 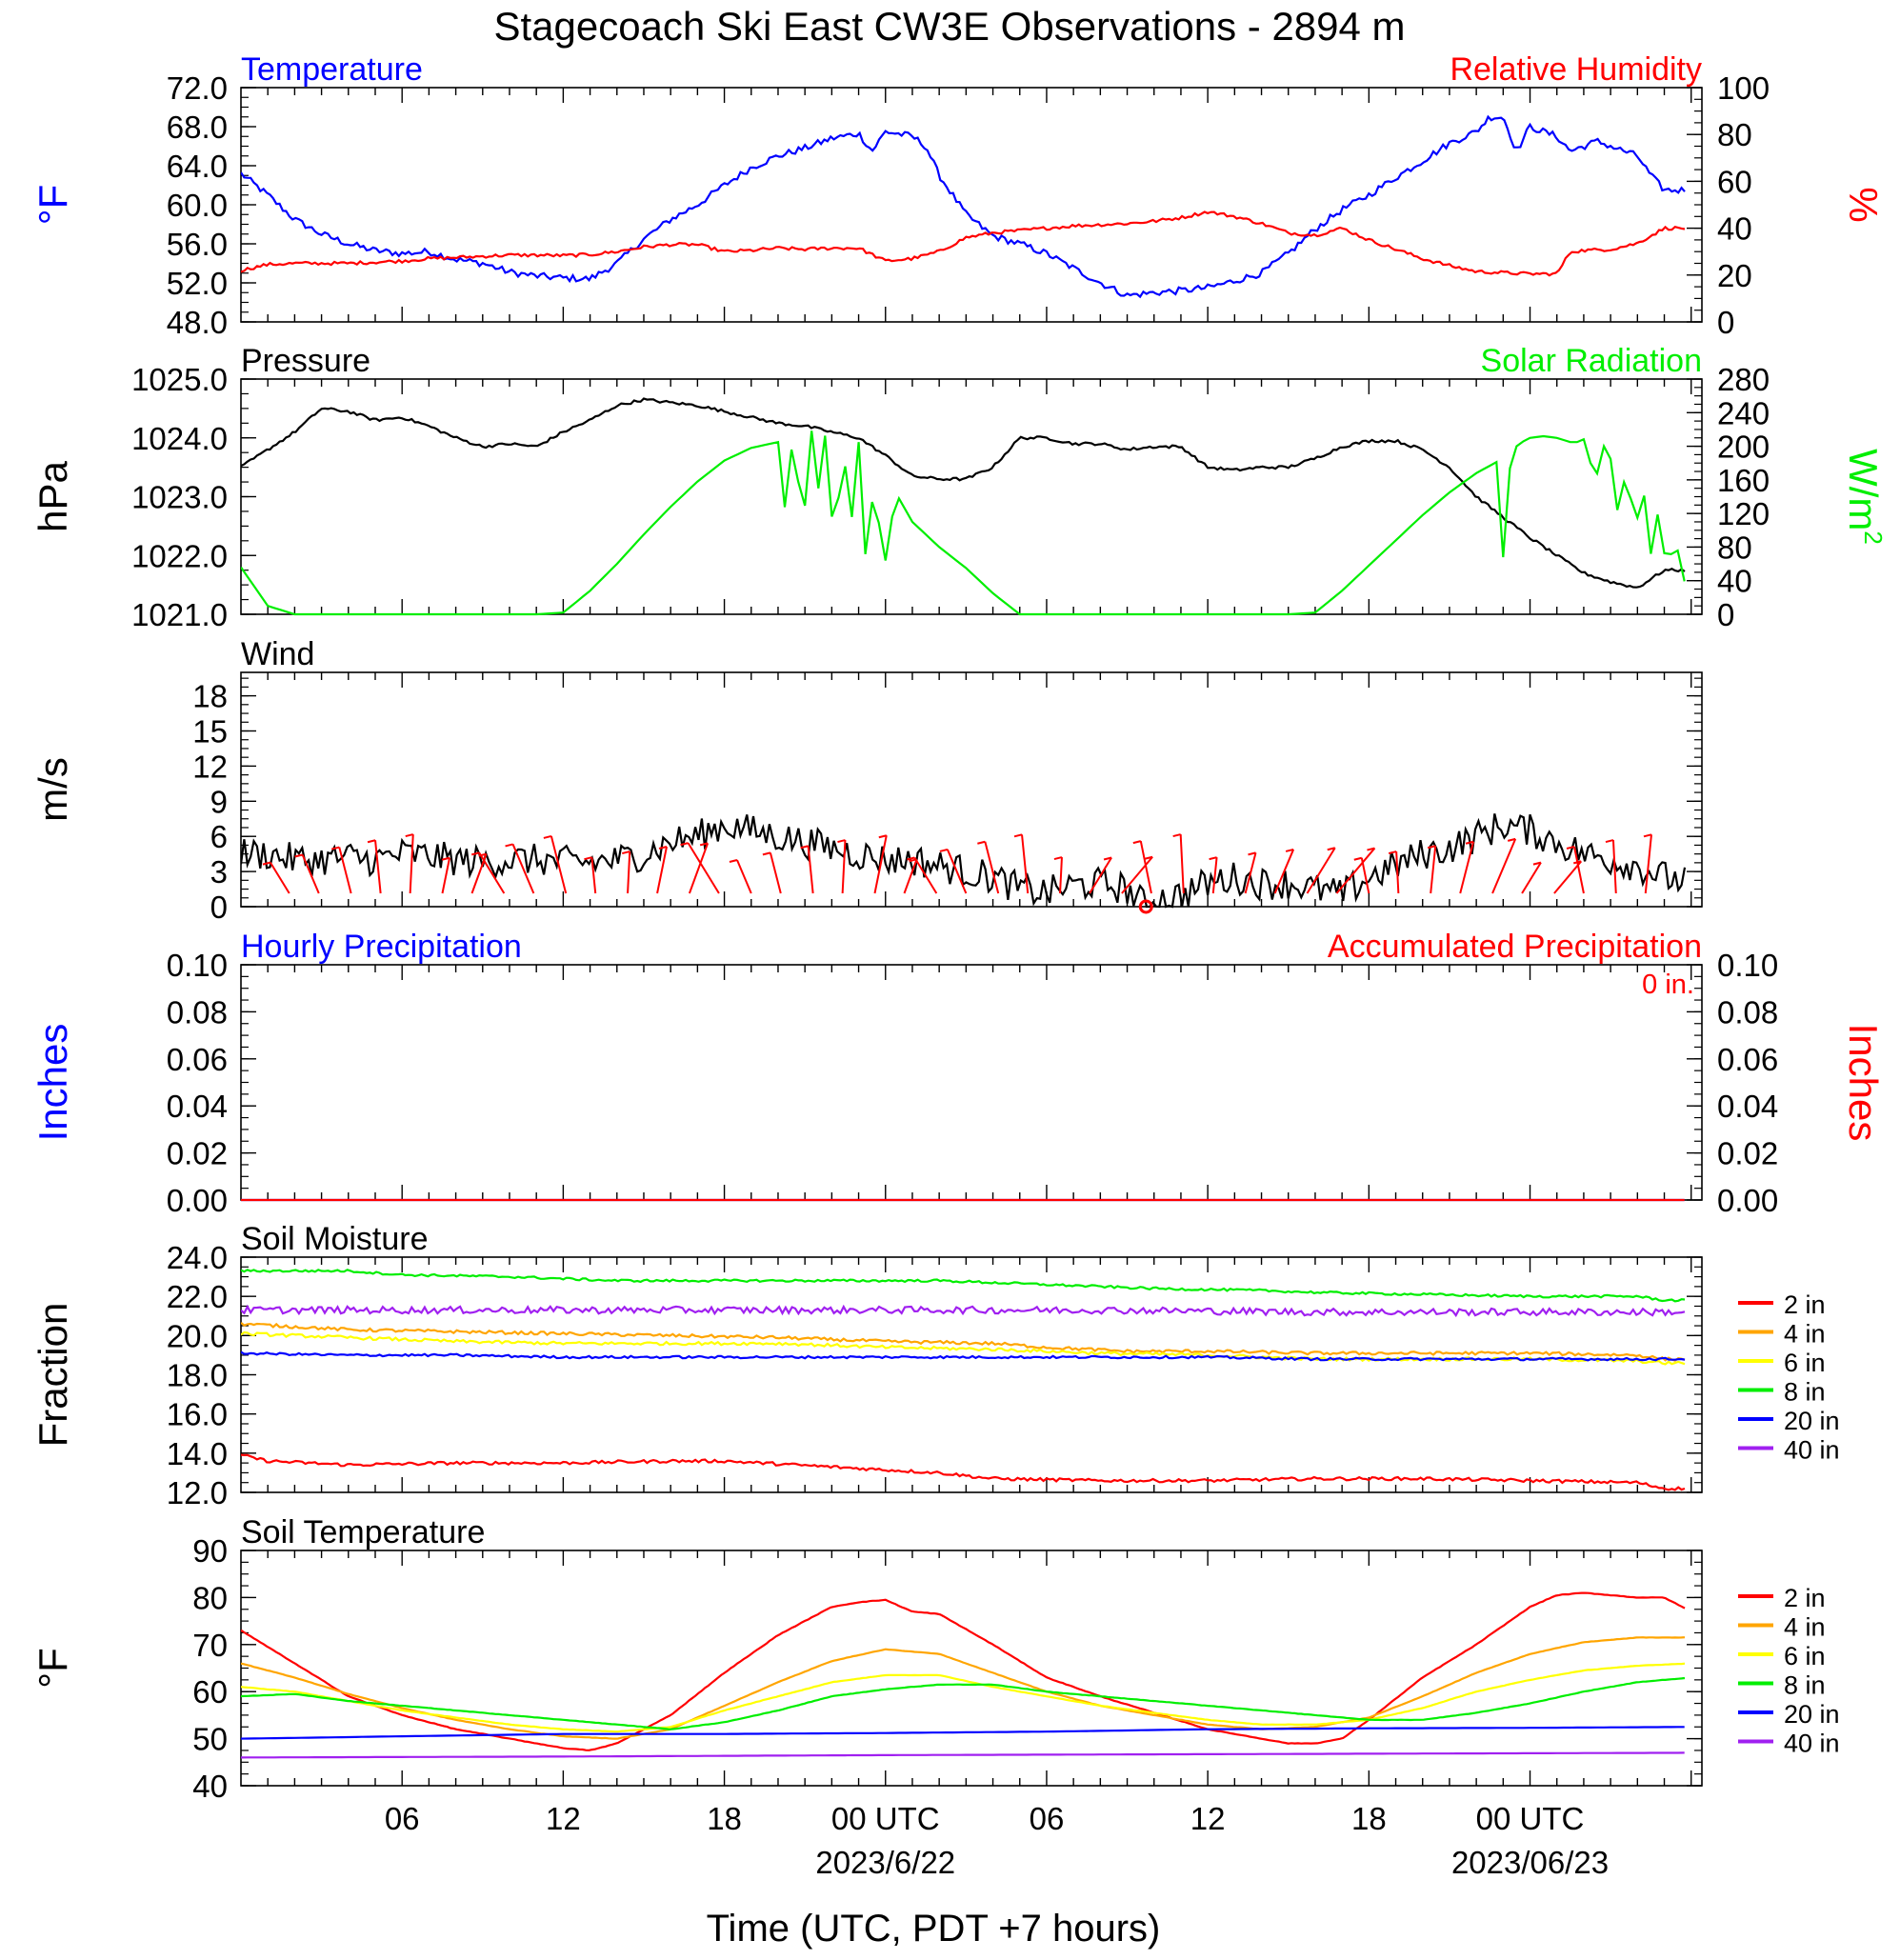 I want to click on y-left-tick-label: 80, so click(x=210, y=1597).